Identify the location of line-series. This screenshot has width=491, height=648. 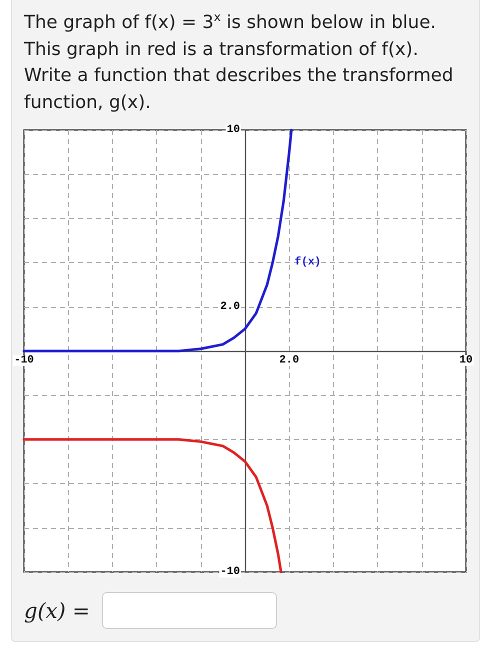
(152, 506).